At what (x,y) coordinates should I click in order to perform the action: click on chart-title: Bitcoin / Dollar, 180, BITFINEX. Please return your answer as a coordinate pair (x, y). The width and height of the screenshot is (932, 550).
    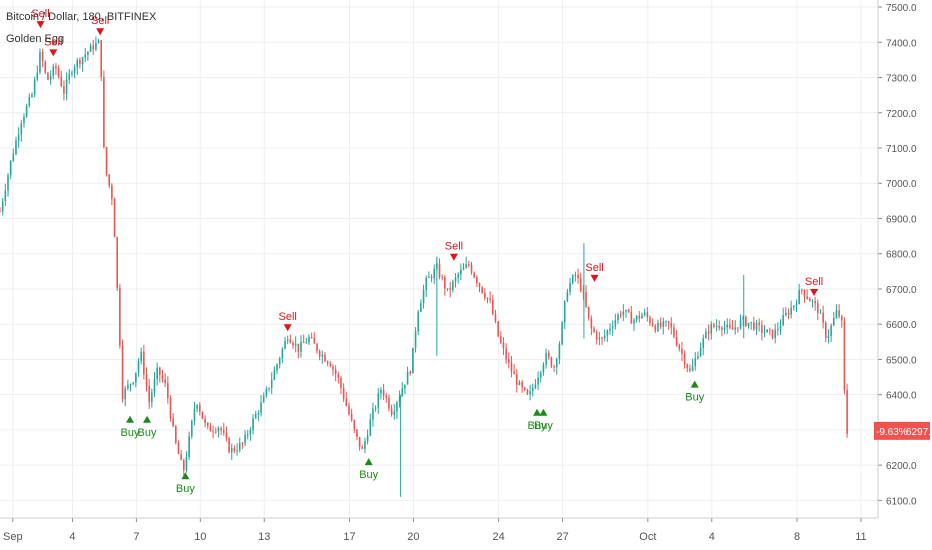
    Looking at the image, I should click on (81, 17).